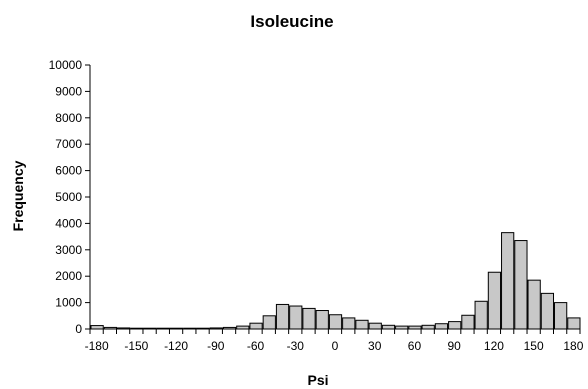  I want to click on y-tick-label: 5000, so click(68, 197).